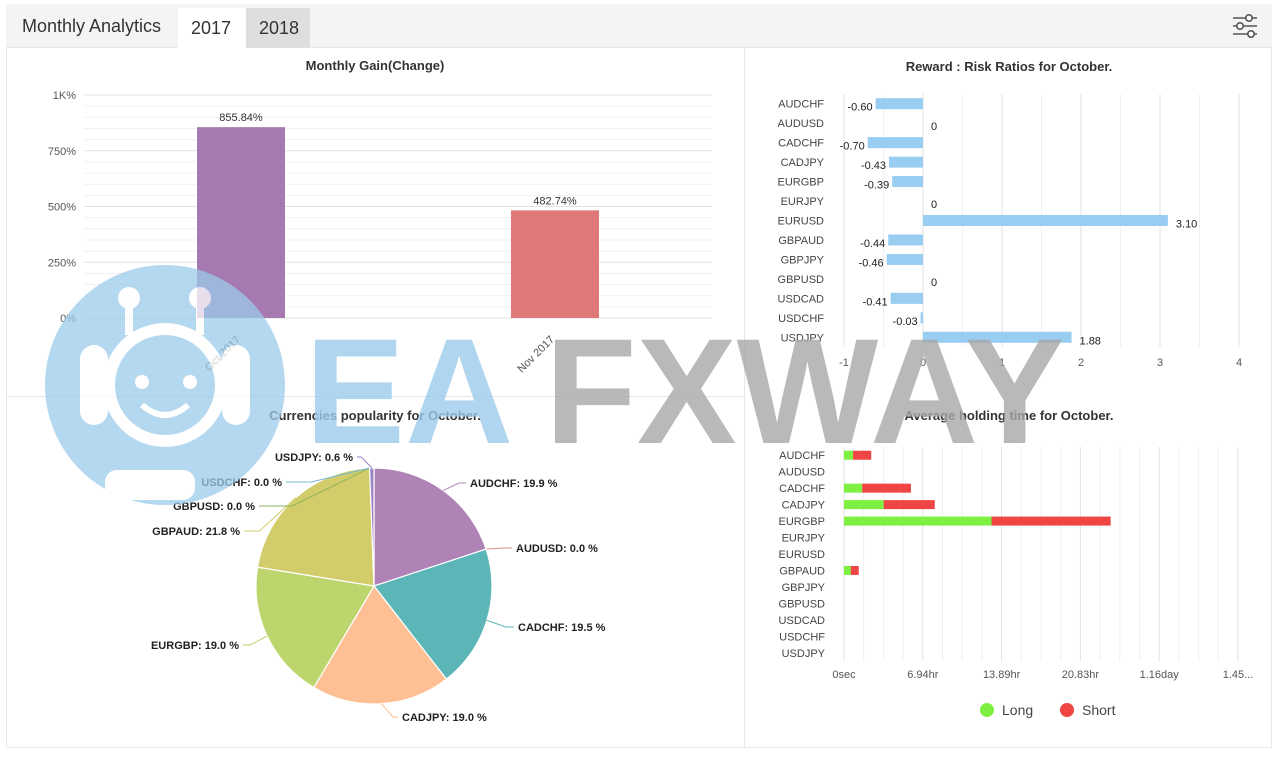 The width and height of the screenshot is (1273, 773). I want to click on vertical-divider, so click(744, 398).